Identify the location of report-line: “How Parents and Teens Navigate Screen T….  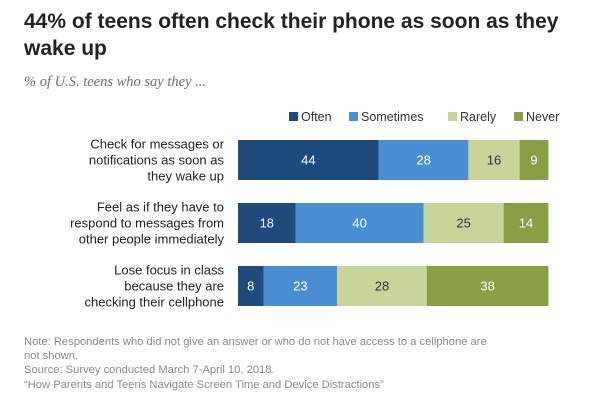
(204, 384).